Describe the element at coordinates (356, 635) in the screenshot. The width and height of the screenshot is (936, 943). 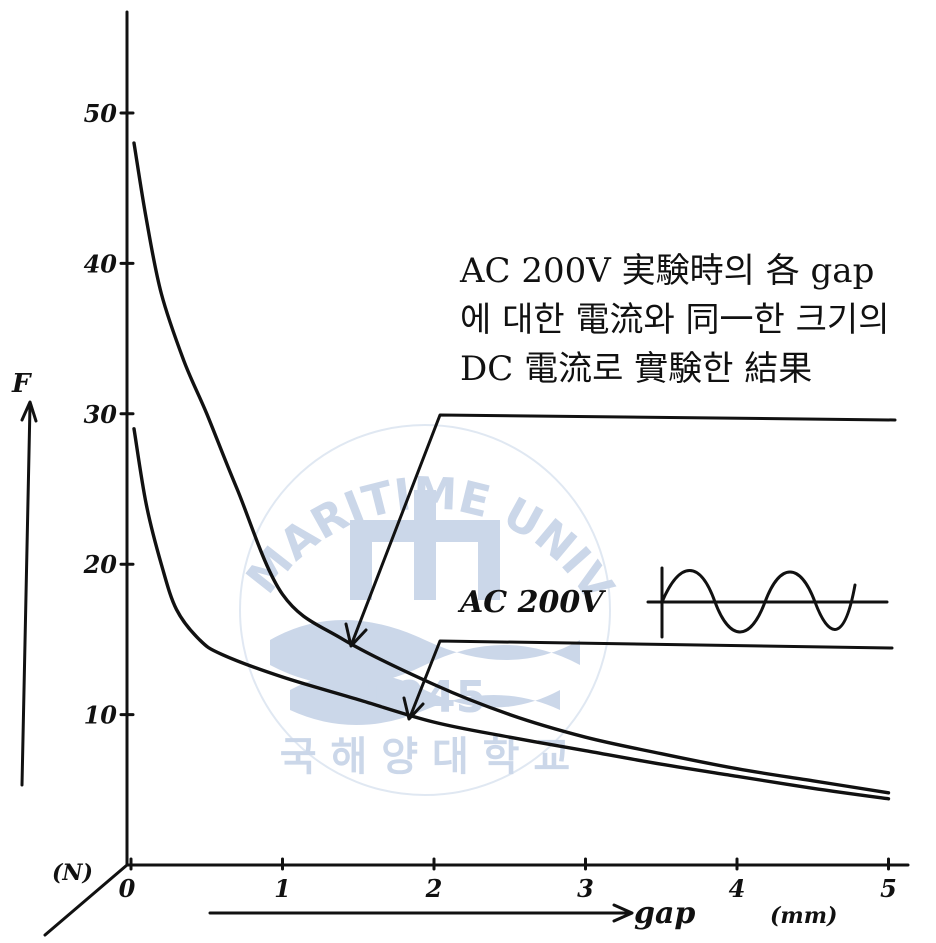
I see `dc-leader-arrow-icon` at that location.